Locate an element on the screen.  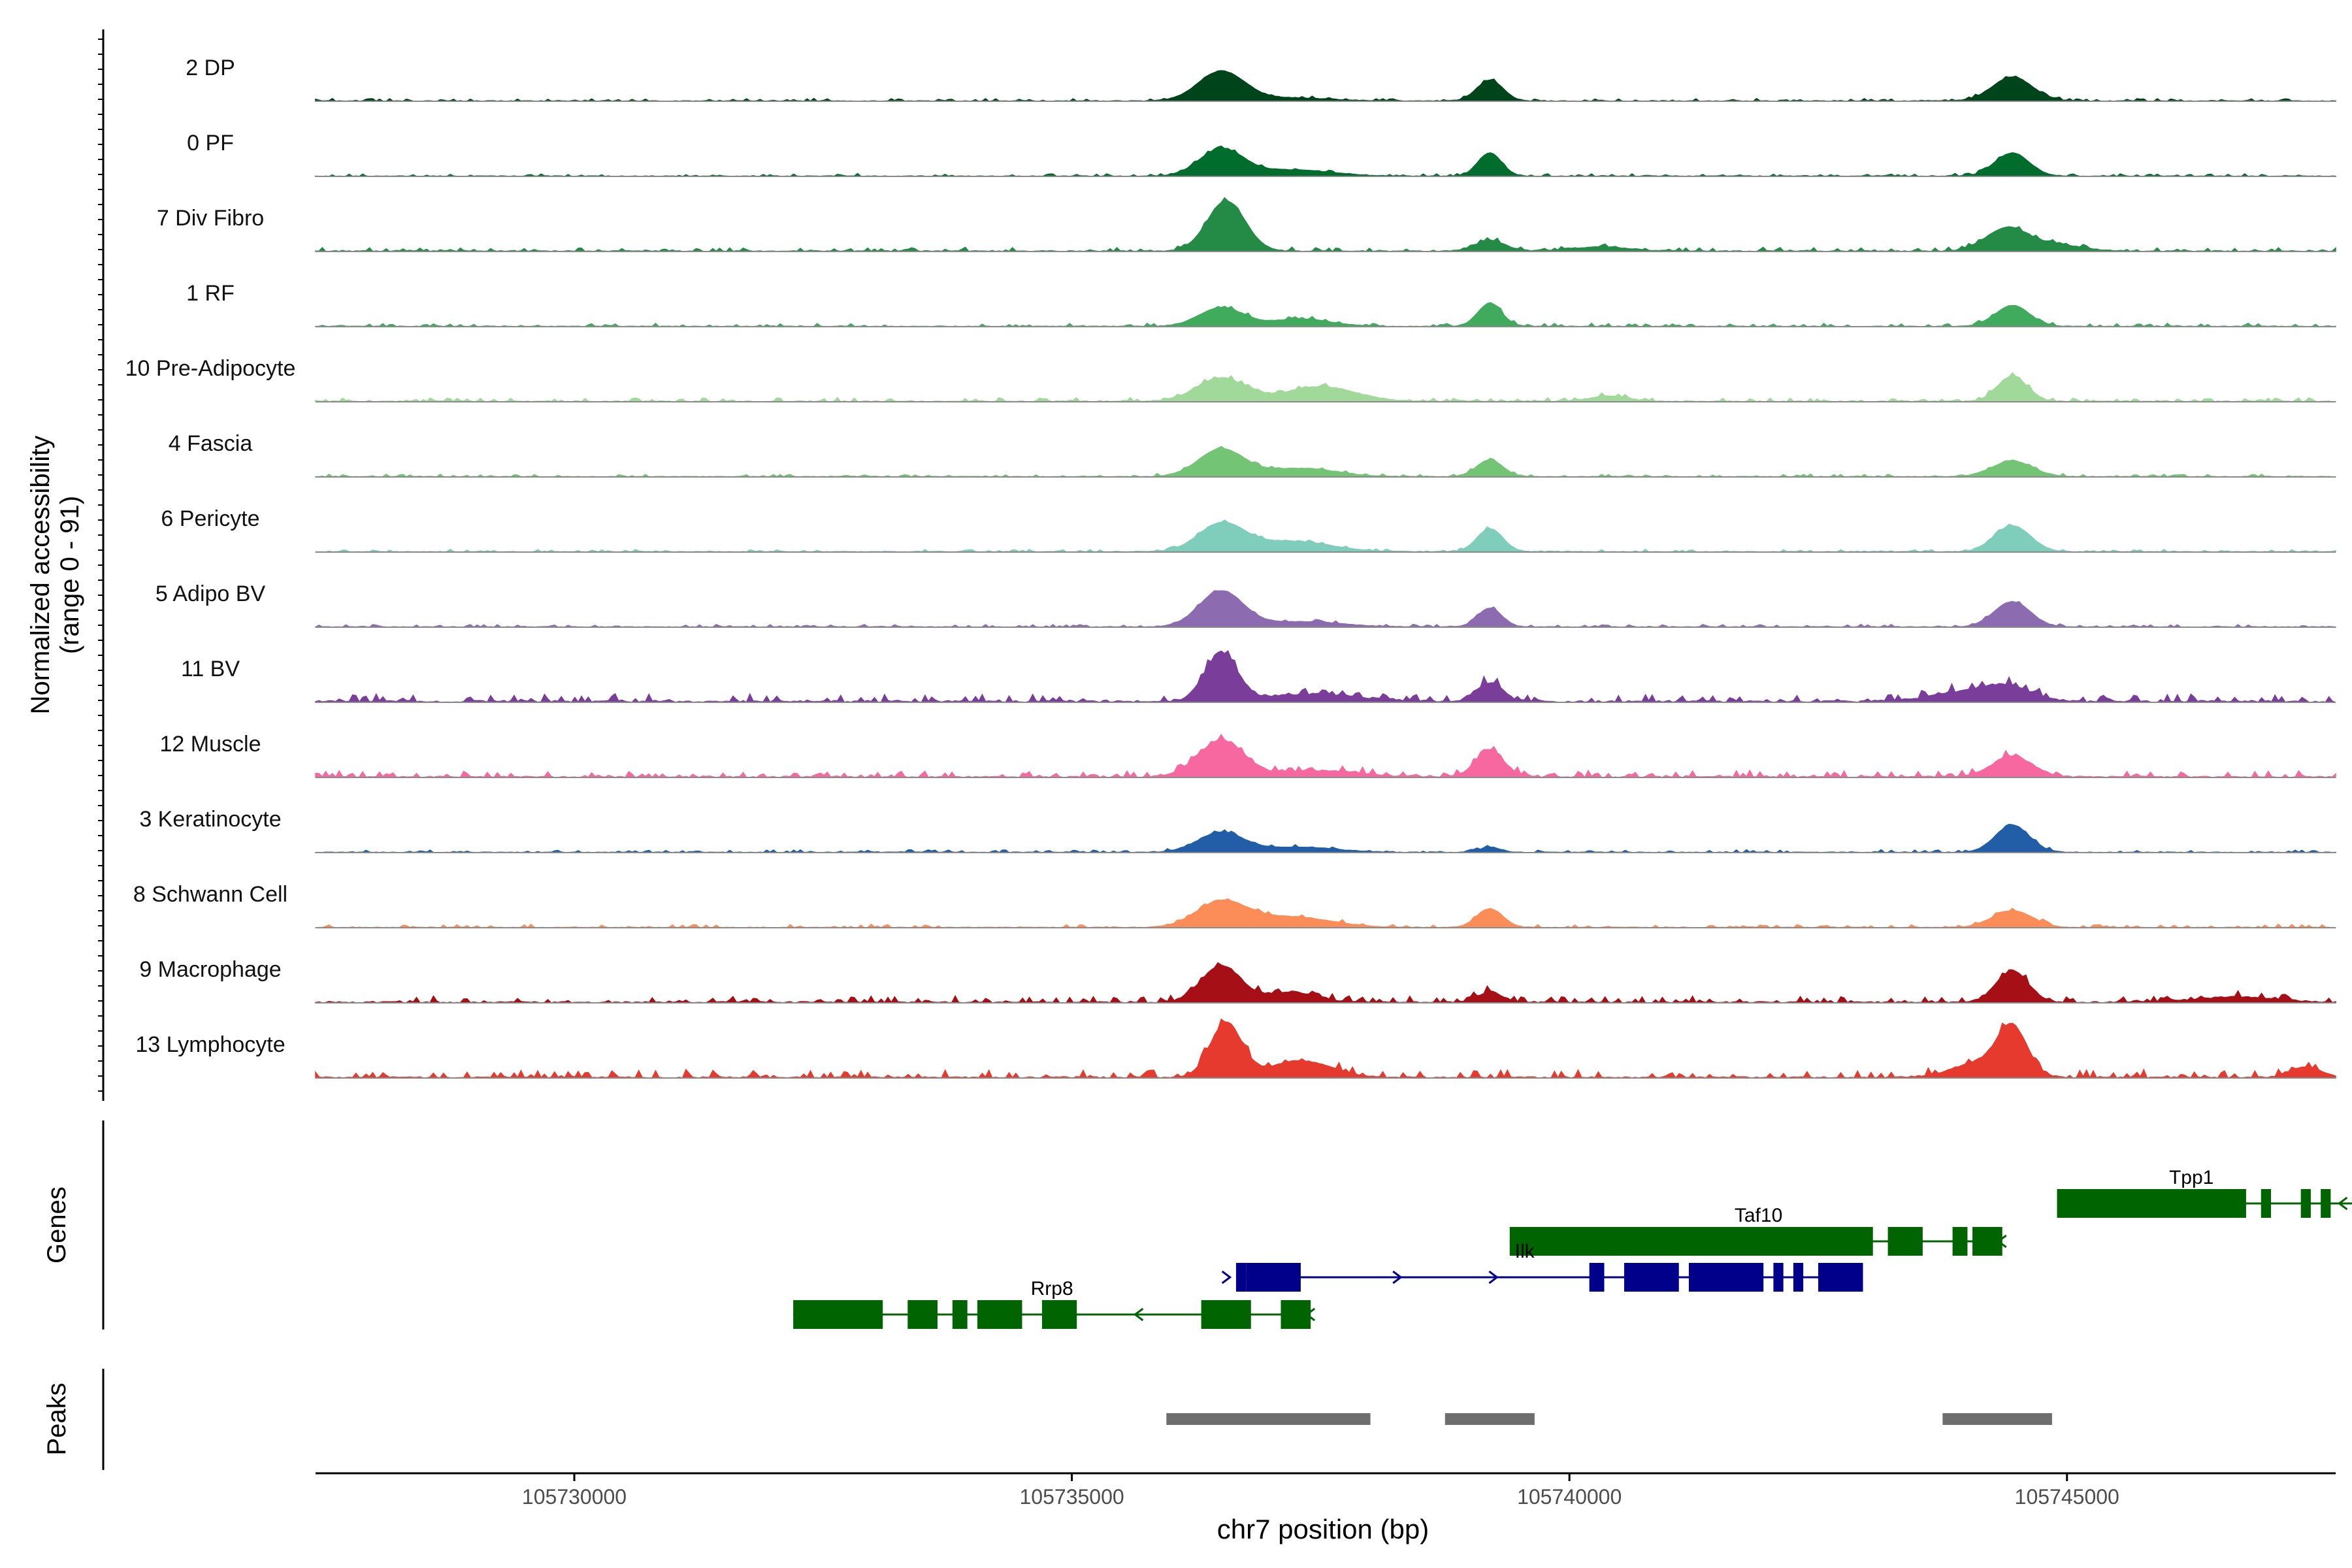
track-label: 10 Pre-Adipocyte is located at coordinates (210, 368).